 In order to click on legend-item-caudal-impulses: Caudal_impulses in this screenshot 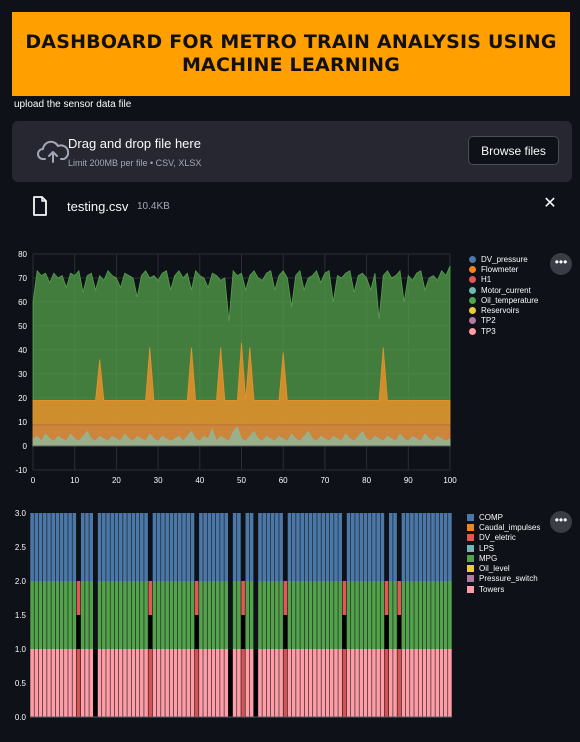, I will do `click(503, 527)`.